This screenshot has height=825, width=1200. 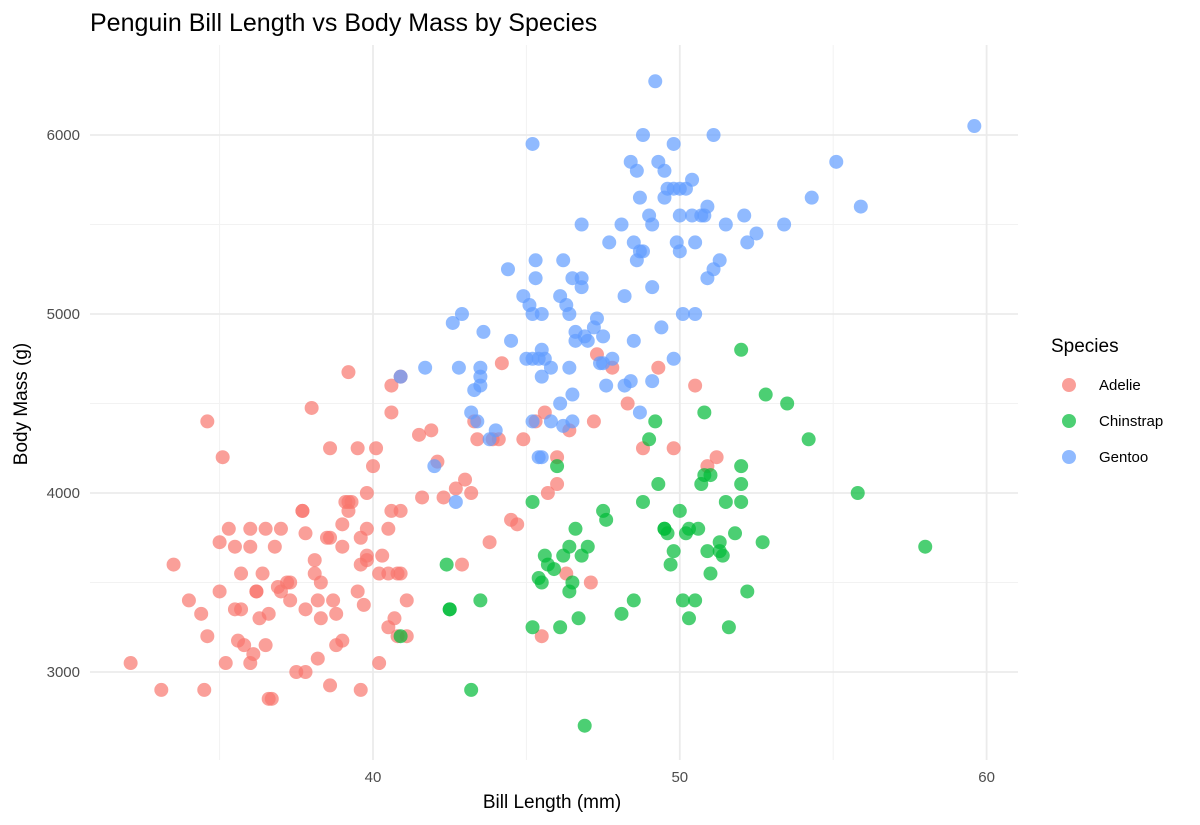 What do you see at coordinates (1069, 421) in the screenshot?
I see `legend-key-chinstrap` at bounding box center [1069, 421].